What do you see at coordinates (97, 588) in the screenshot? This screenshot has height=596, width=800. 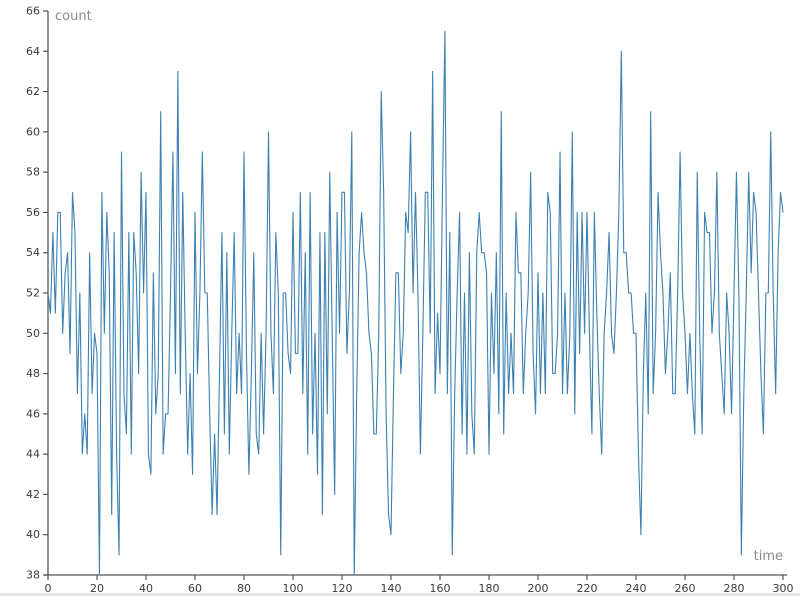 I see `x-tick-label: 20` at bounding box center [97, 588].